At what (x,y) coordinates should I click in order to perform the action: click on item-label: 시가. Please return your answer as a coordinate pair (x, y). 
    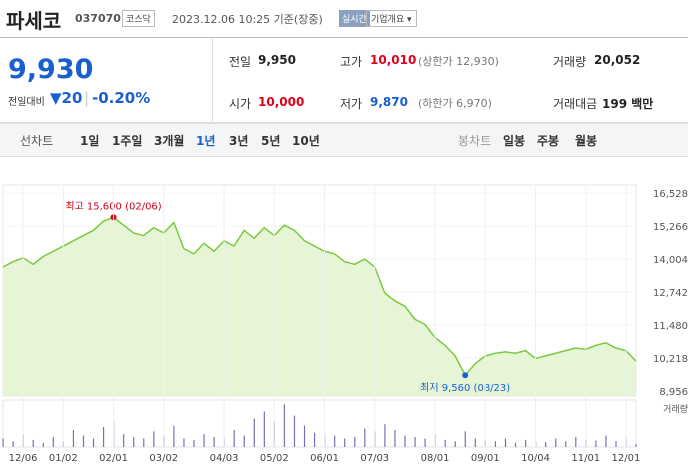
    Looking at the image, I should click on (240, 104).